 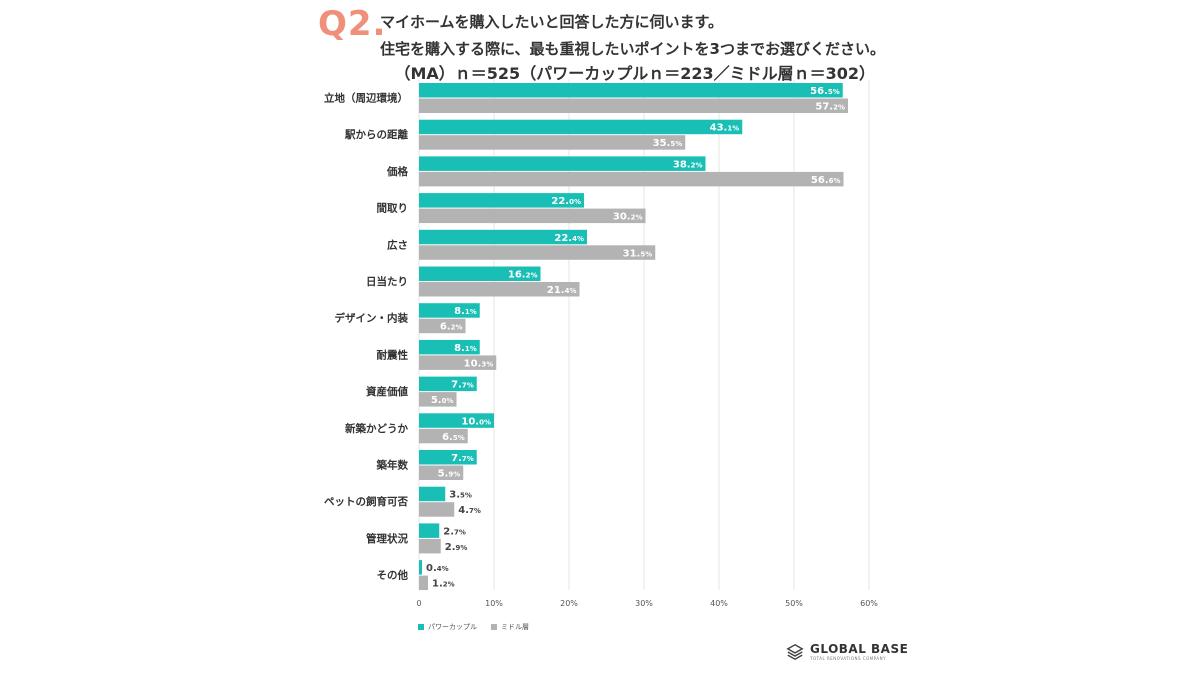 I want to click on data-label-0-2: 38.2%, so click(x=688, y=164).